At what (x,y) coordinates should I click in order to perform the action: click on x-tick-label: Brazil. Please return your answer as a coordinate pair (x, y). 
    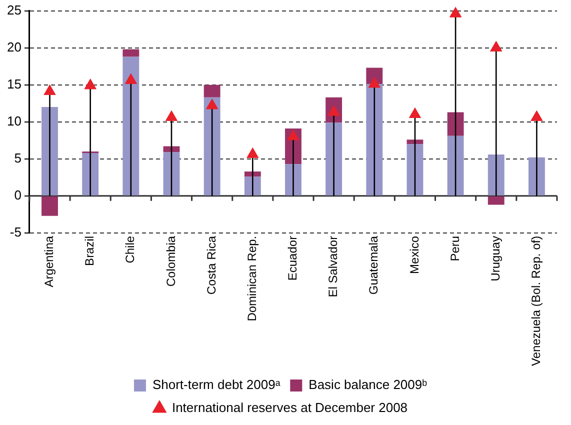
    Looking at the image, I should click on (89, 251).